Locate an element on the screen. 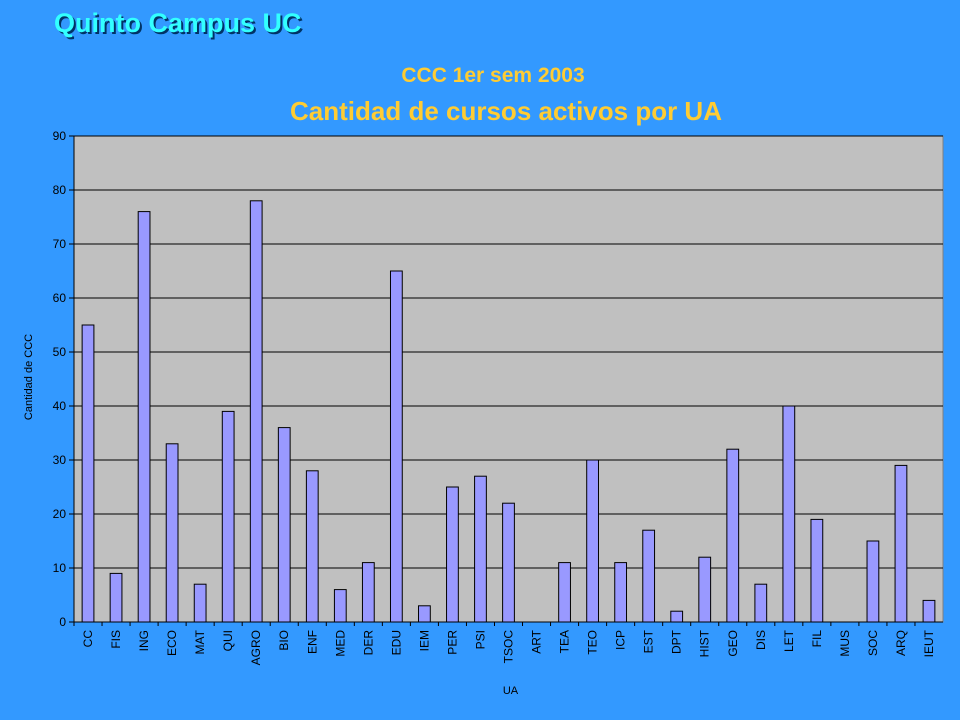 This screenshot has height=720, width=960. y-tick-label: 80 is located at coordinates (60, 190).